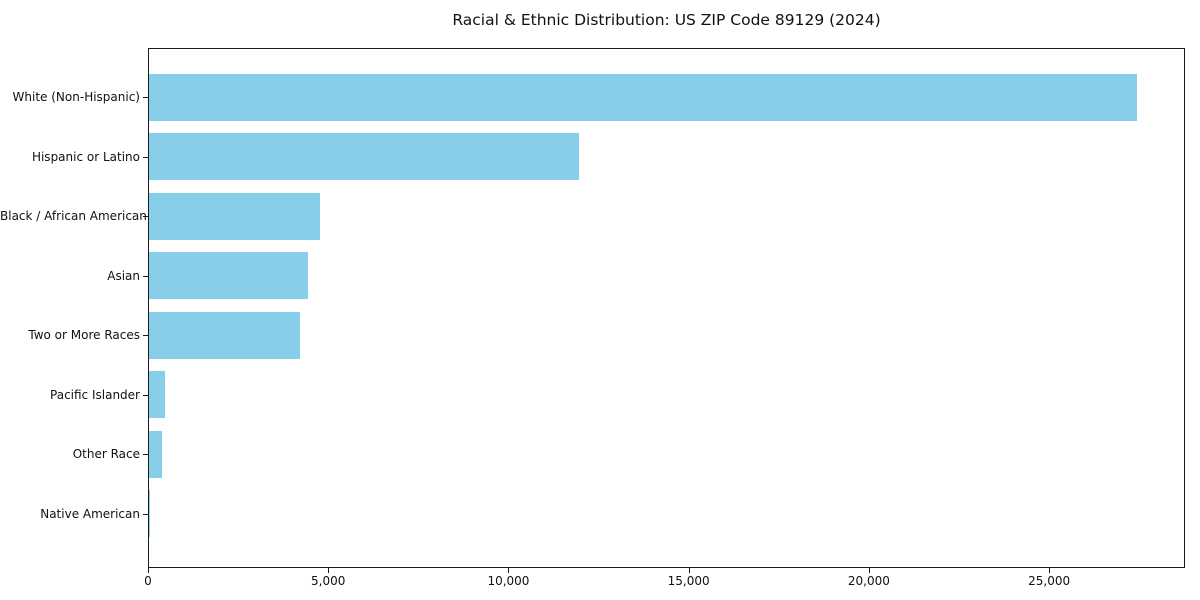 The image size is (1200, 600). What do you see at coordinates (123, 275) in the screenshot?
I see `y-tick-label: Asian` at bounding box center [123, 275].